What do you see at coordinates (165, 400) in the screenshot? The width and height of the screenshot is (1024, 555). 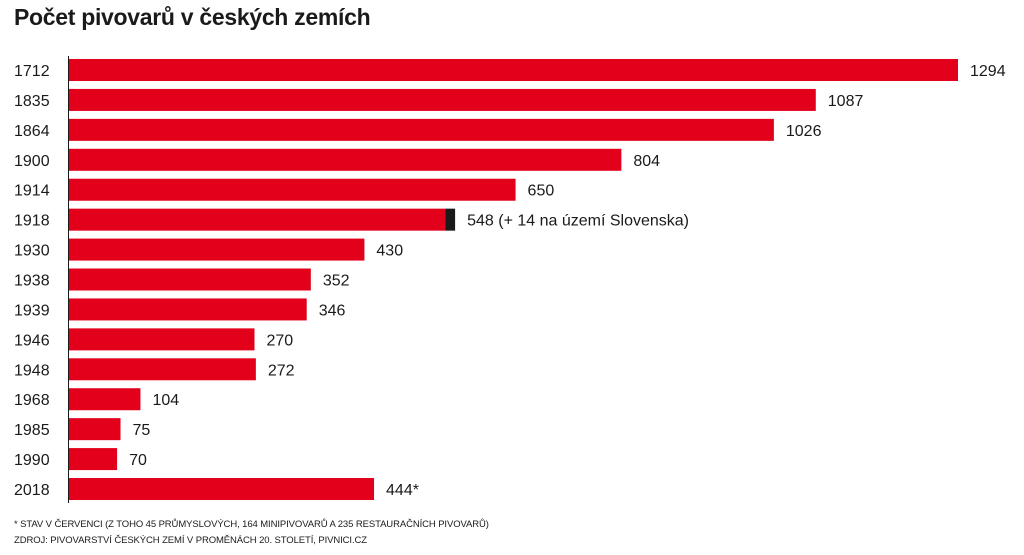 I see `data-label: 104` at bounding box center [165, 400].